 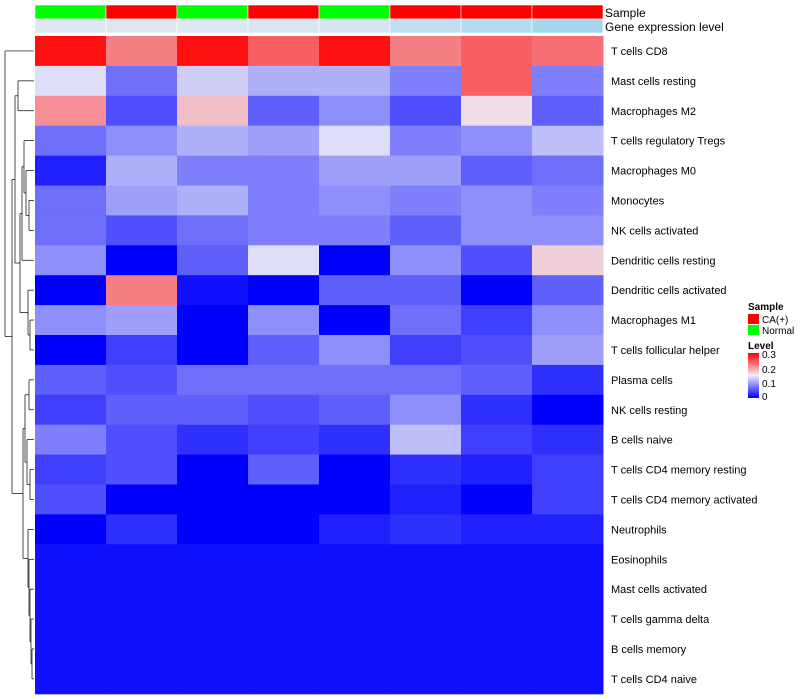 What do you see at coordinates (642, 381) in the screenshot?
I see `row-label: Plasma cells` at bounding box center [642, 381].